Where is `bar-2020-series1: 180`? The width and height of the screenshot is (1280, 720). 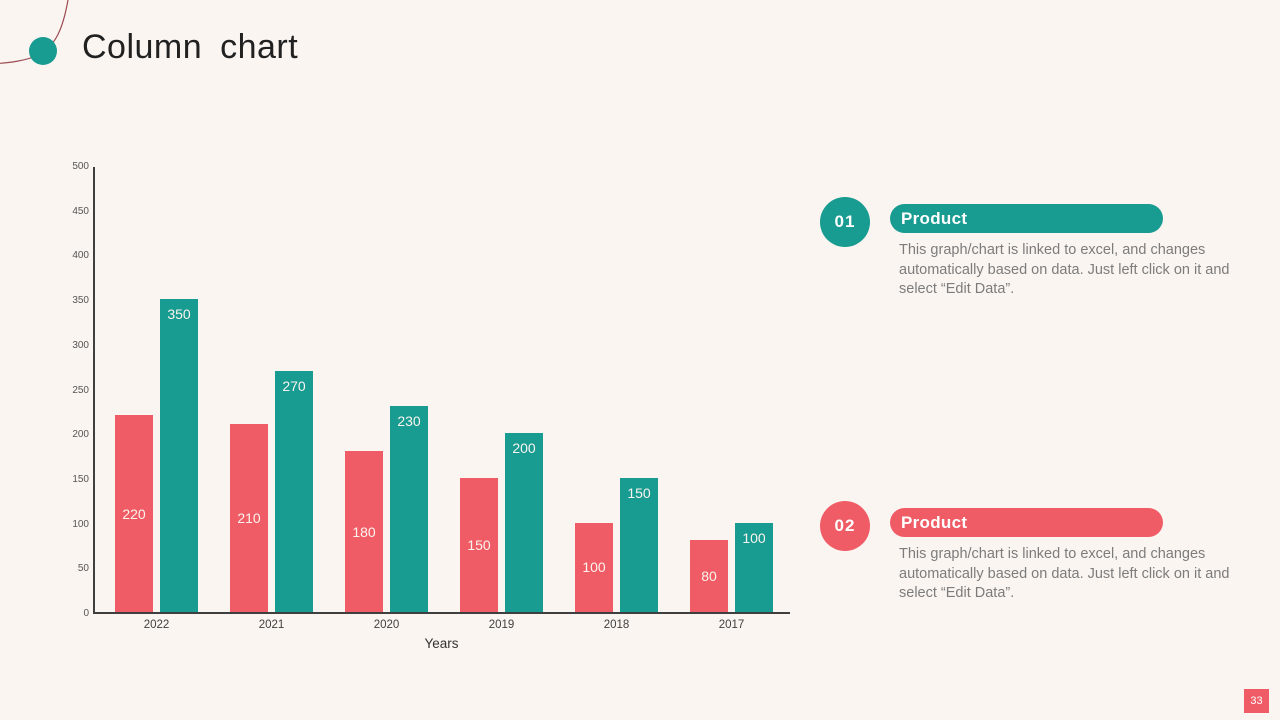 bar-2020-series1: 180 is located at coordinates (364, 531).